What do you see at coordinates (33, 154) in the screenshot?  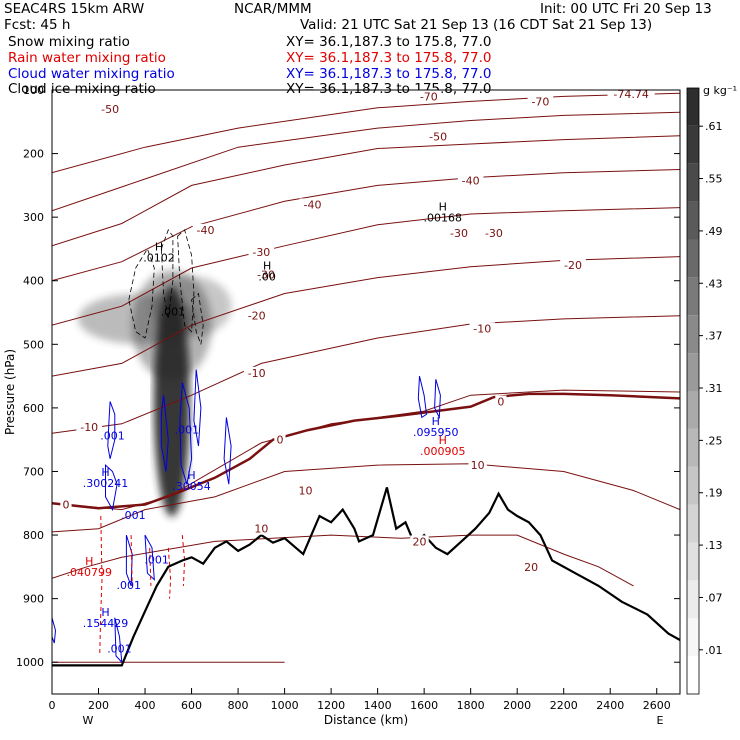 I see `y-tick-label: 200` at bounding box center [33, 154].